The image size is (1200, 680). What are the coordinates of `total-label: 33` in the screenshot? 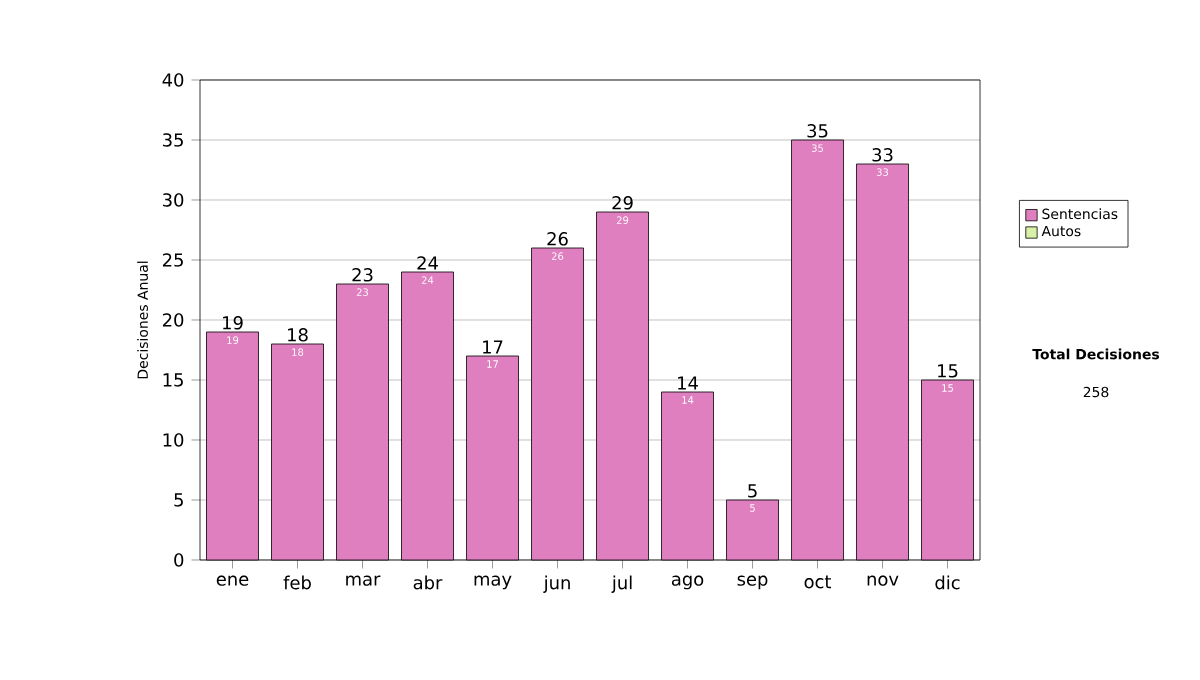 It's located at (882, 155).